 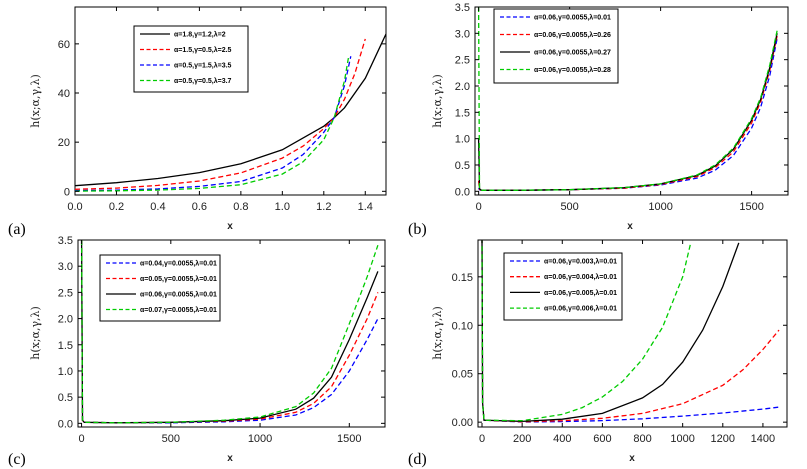 I want to click on x-tick-label-d: 1000, so click(x=682, y=439).